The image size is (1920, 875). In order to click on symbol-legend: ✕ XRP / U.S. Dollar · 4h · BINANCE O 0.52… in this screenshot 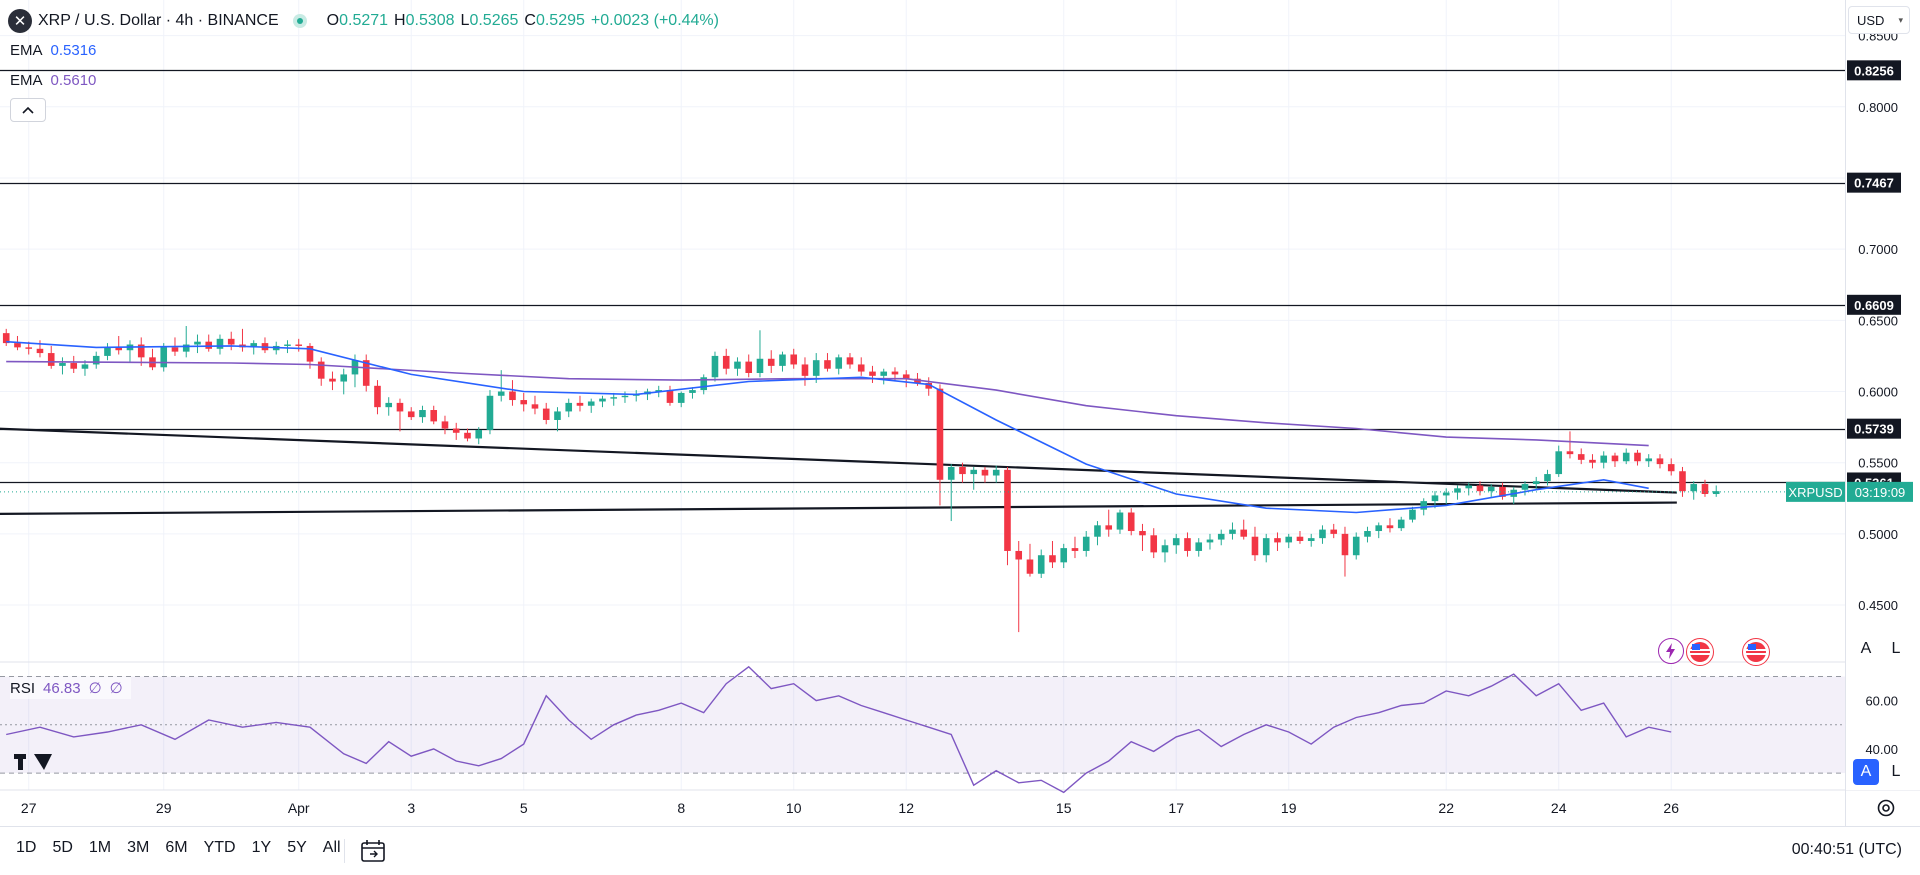, I will do `click(359, 21)`.